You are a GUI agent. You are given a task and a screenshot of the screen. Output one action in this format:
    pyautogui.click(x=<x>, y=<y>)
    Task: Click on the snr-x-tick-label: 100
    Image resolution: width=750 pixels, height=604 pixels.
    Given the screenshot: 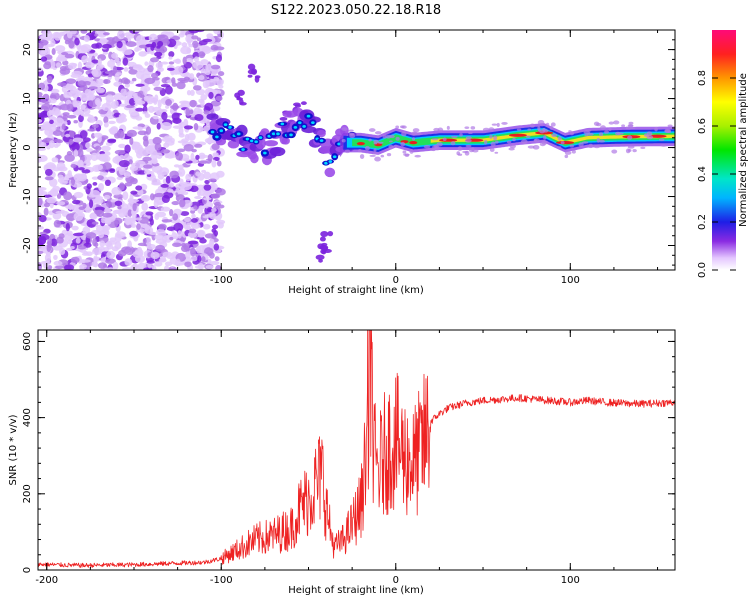 What is the action you would take?
    pyautogui.click(x=570, y=580)
    